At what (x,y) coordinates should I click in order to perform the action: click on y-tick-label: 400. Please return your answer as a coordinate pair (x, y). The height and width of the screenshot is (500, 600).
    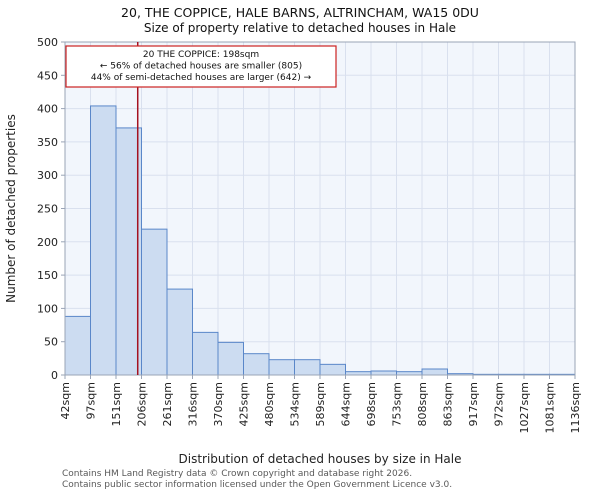
    Looking at the image, I should click on (47, 109).